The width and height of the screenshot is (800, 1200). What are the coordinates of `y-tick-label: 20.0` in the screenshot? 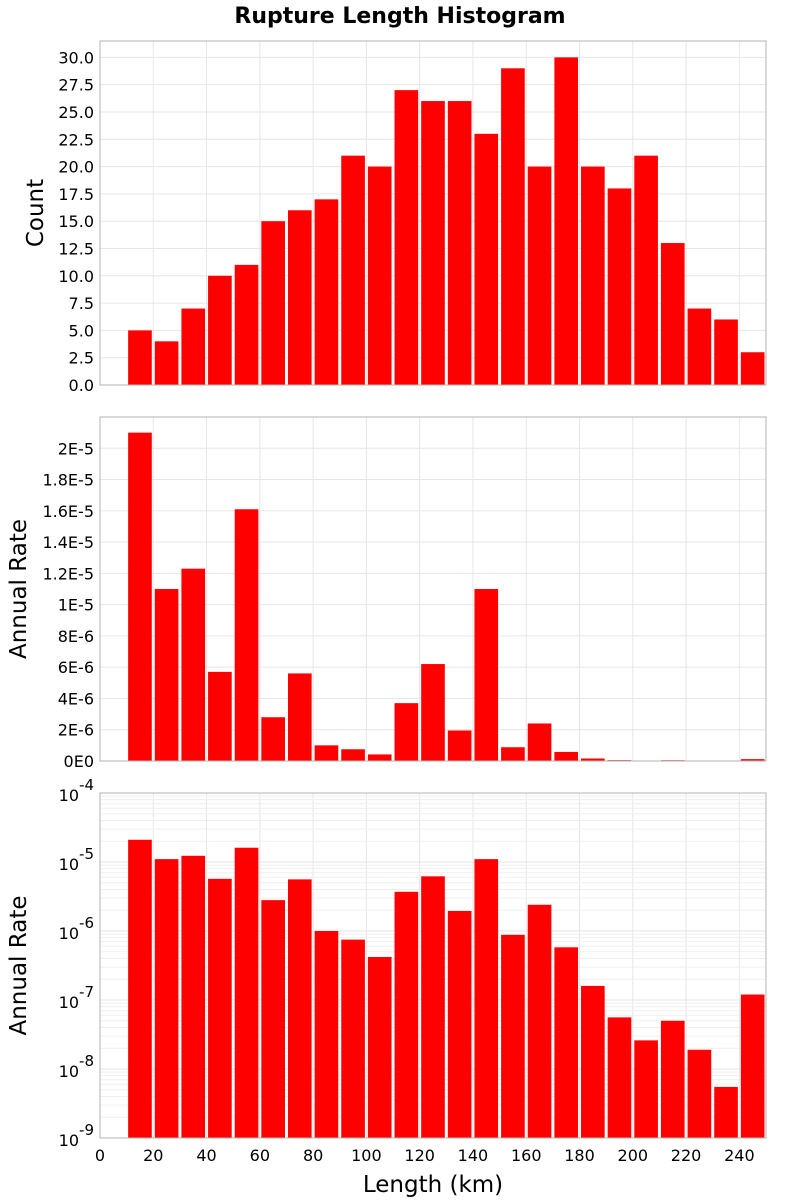 It's located at (76, 167).